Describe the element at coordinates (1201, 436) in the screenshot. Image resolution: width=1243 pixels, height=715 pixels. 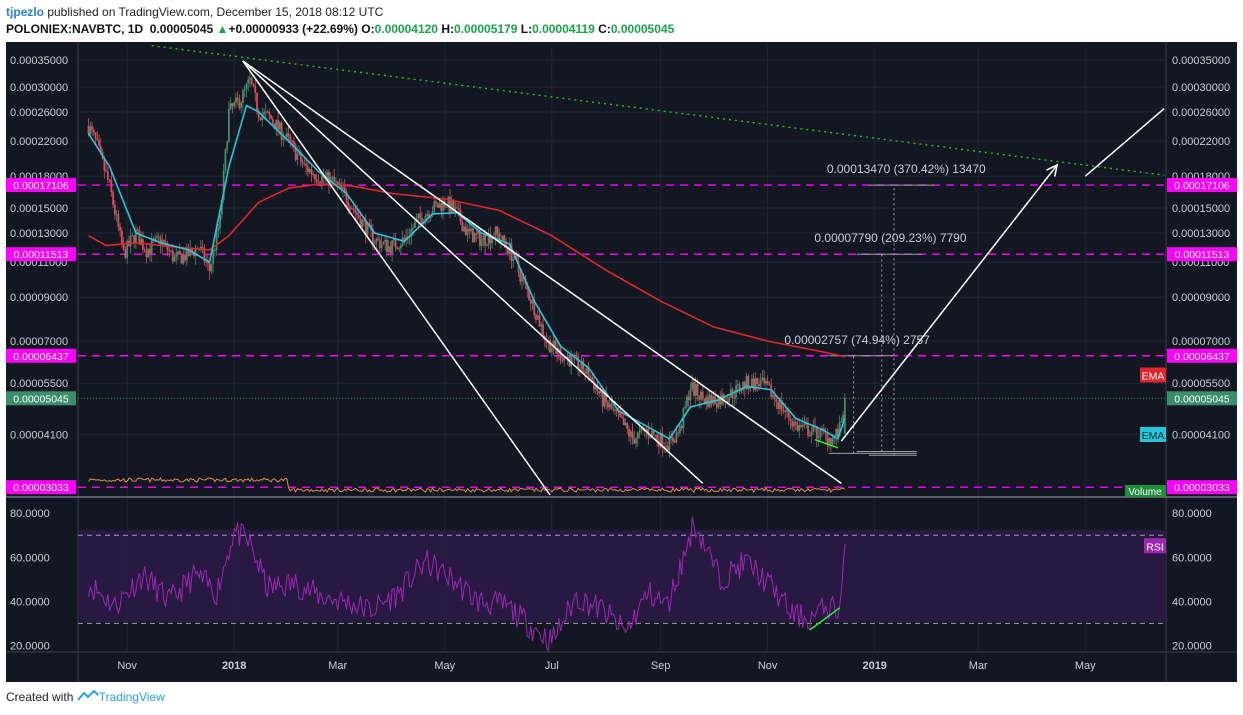
I see `y-tick-right: 0.00004100` at that location.